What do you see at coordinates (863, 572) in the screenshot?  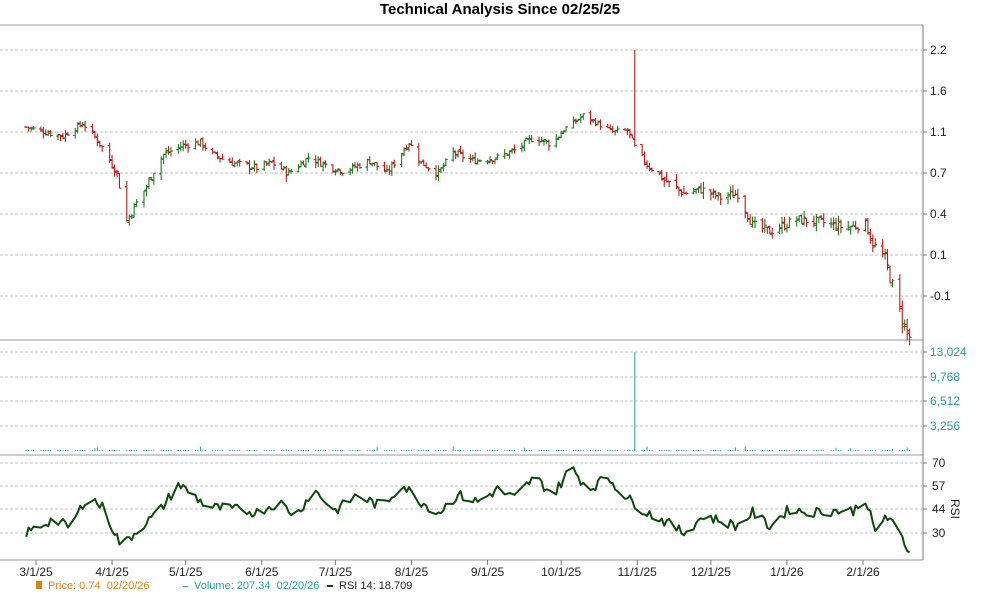 I see `x-tick-label: 2/1/26` at bounding box center [863, 572].